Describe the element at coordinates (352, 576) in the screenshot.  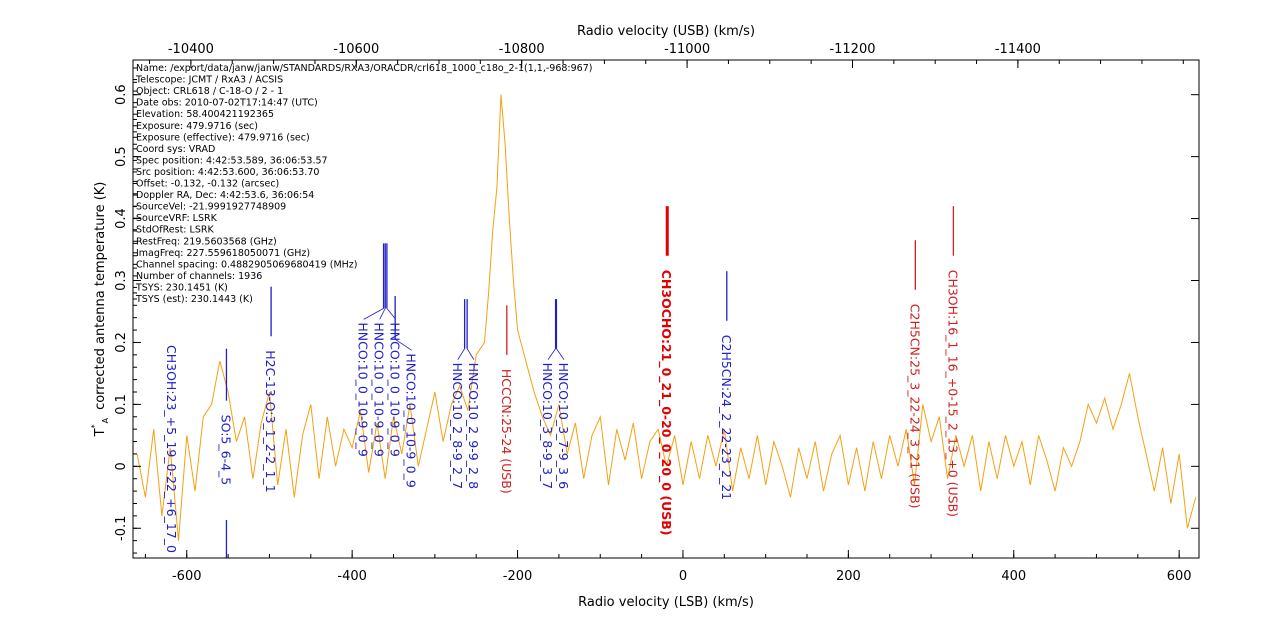
I see `x-tick-label: -400` at that location.